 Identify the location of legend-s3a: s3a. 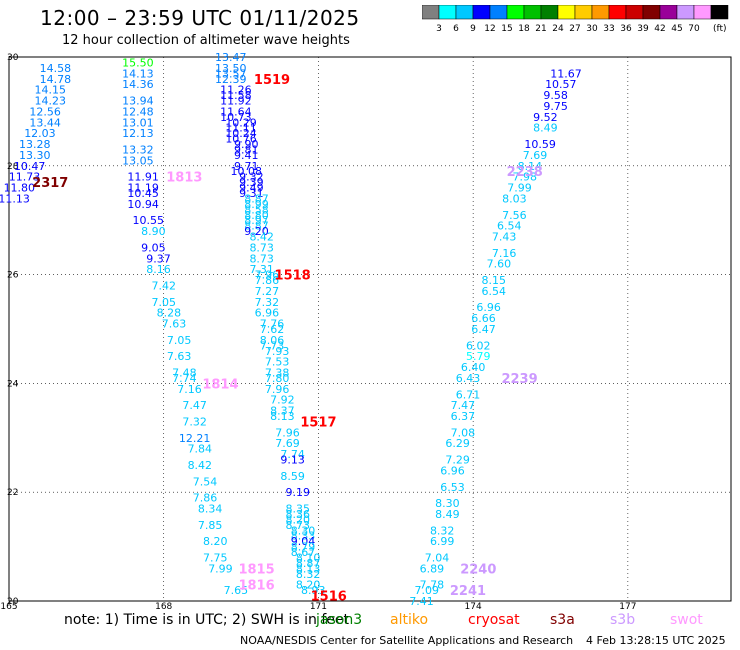
(562, 620).